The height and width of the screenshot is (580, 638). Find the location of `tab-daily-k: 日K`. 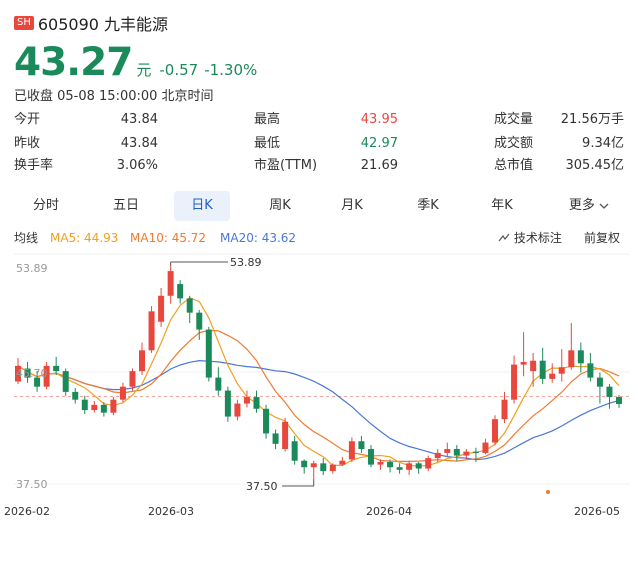

tab-daily-k: 日K is located at coordinates (202, 206).